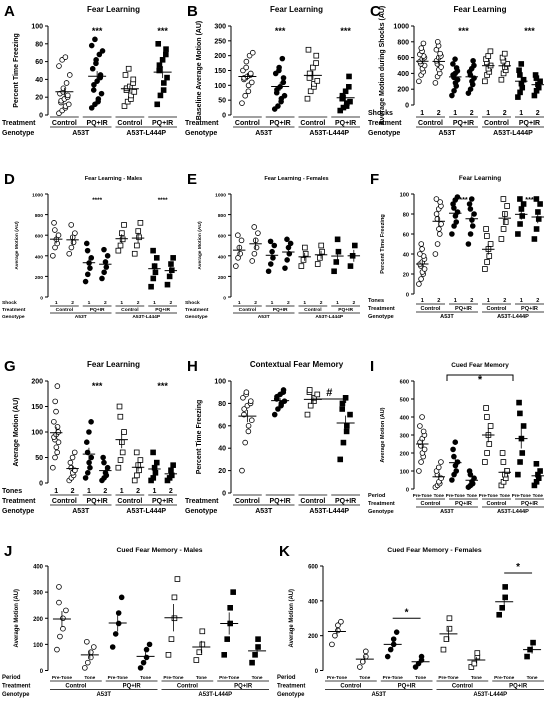 The width and height of the screenshot is (550, 706). I want to click on genotype-label: A53T-L444P, so click(146, 133).